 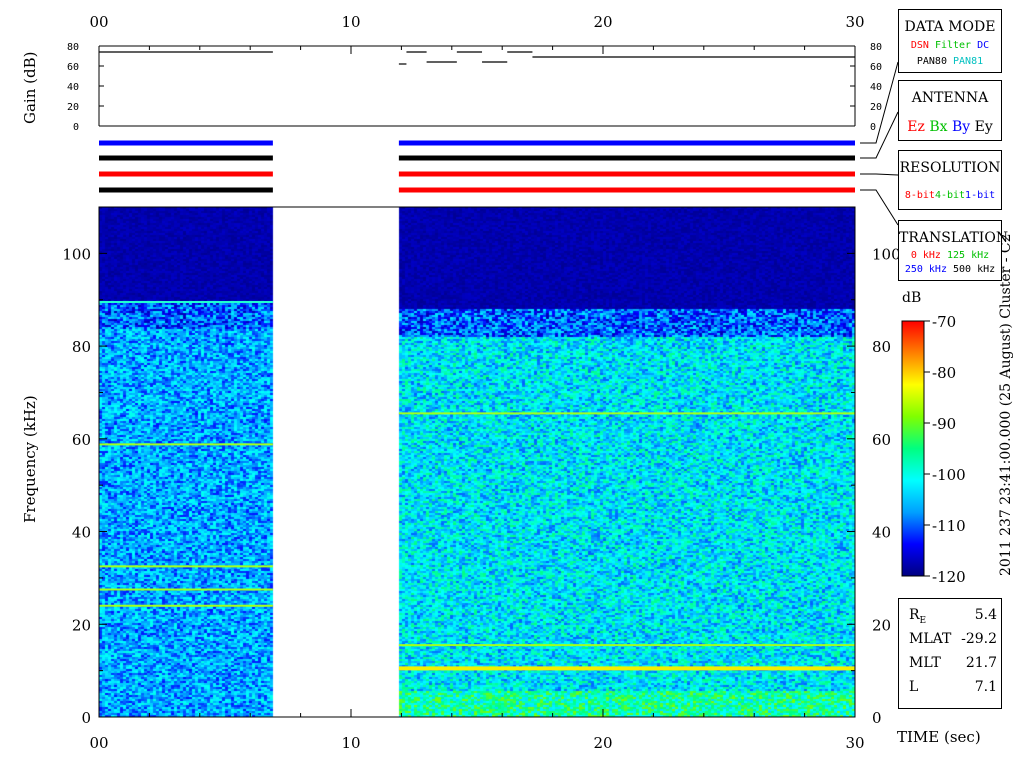 I want to click on legend-item: 1-bit, so click(x=980, y=195).